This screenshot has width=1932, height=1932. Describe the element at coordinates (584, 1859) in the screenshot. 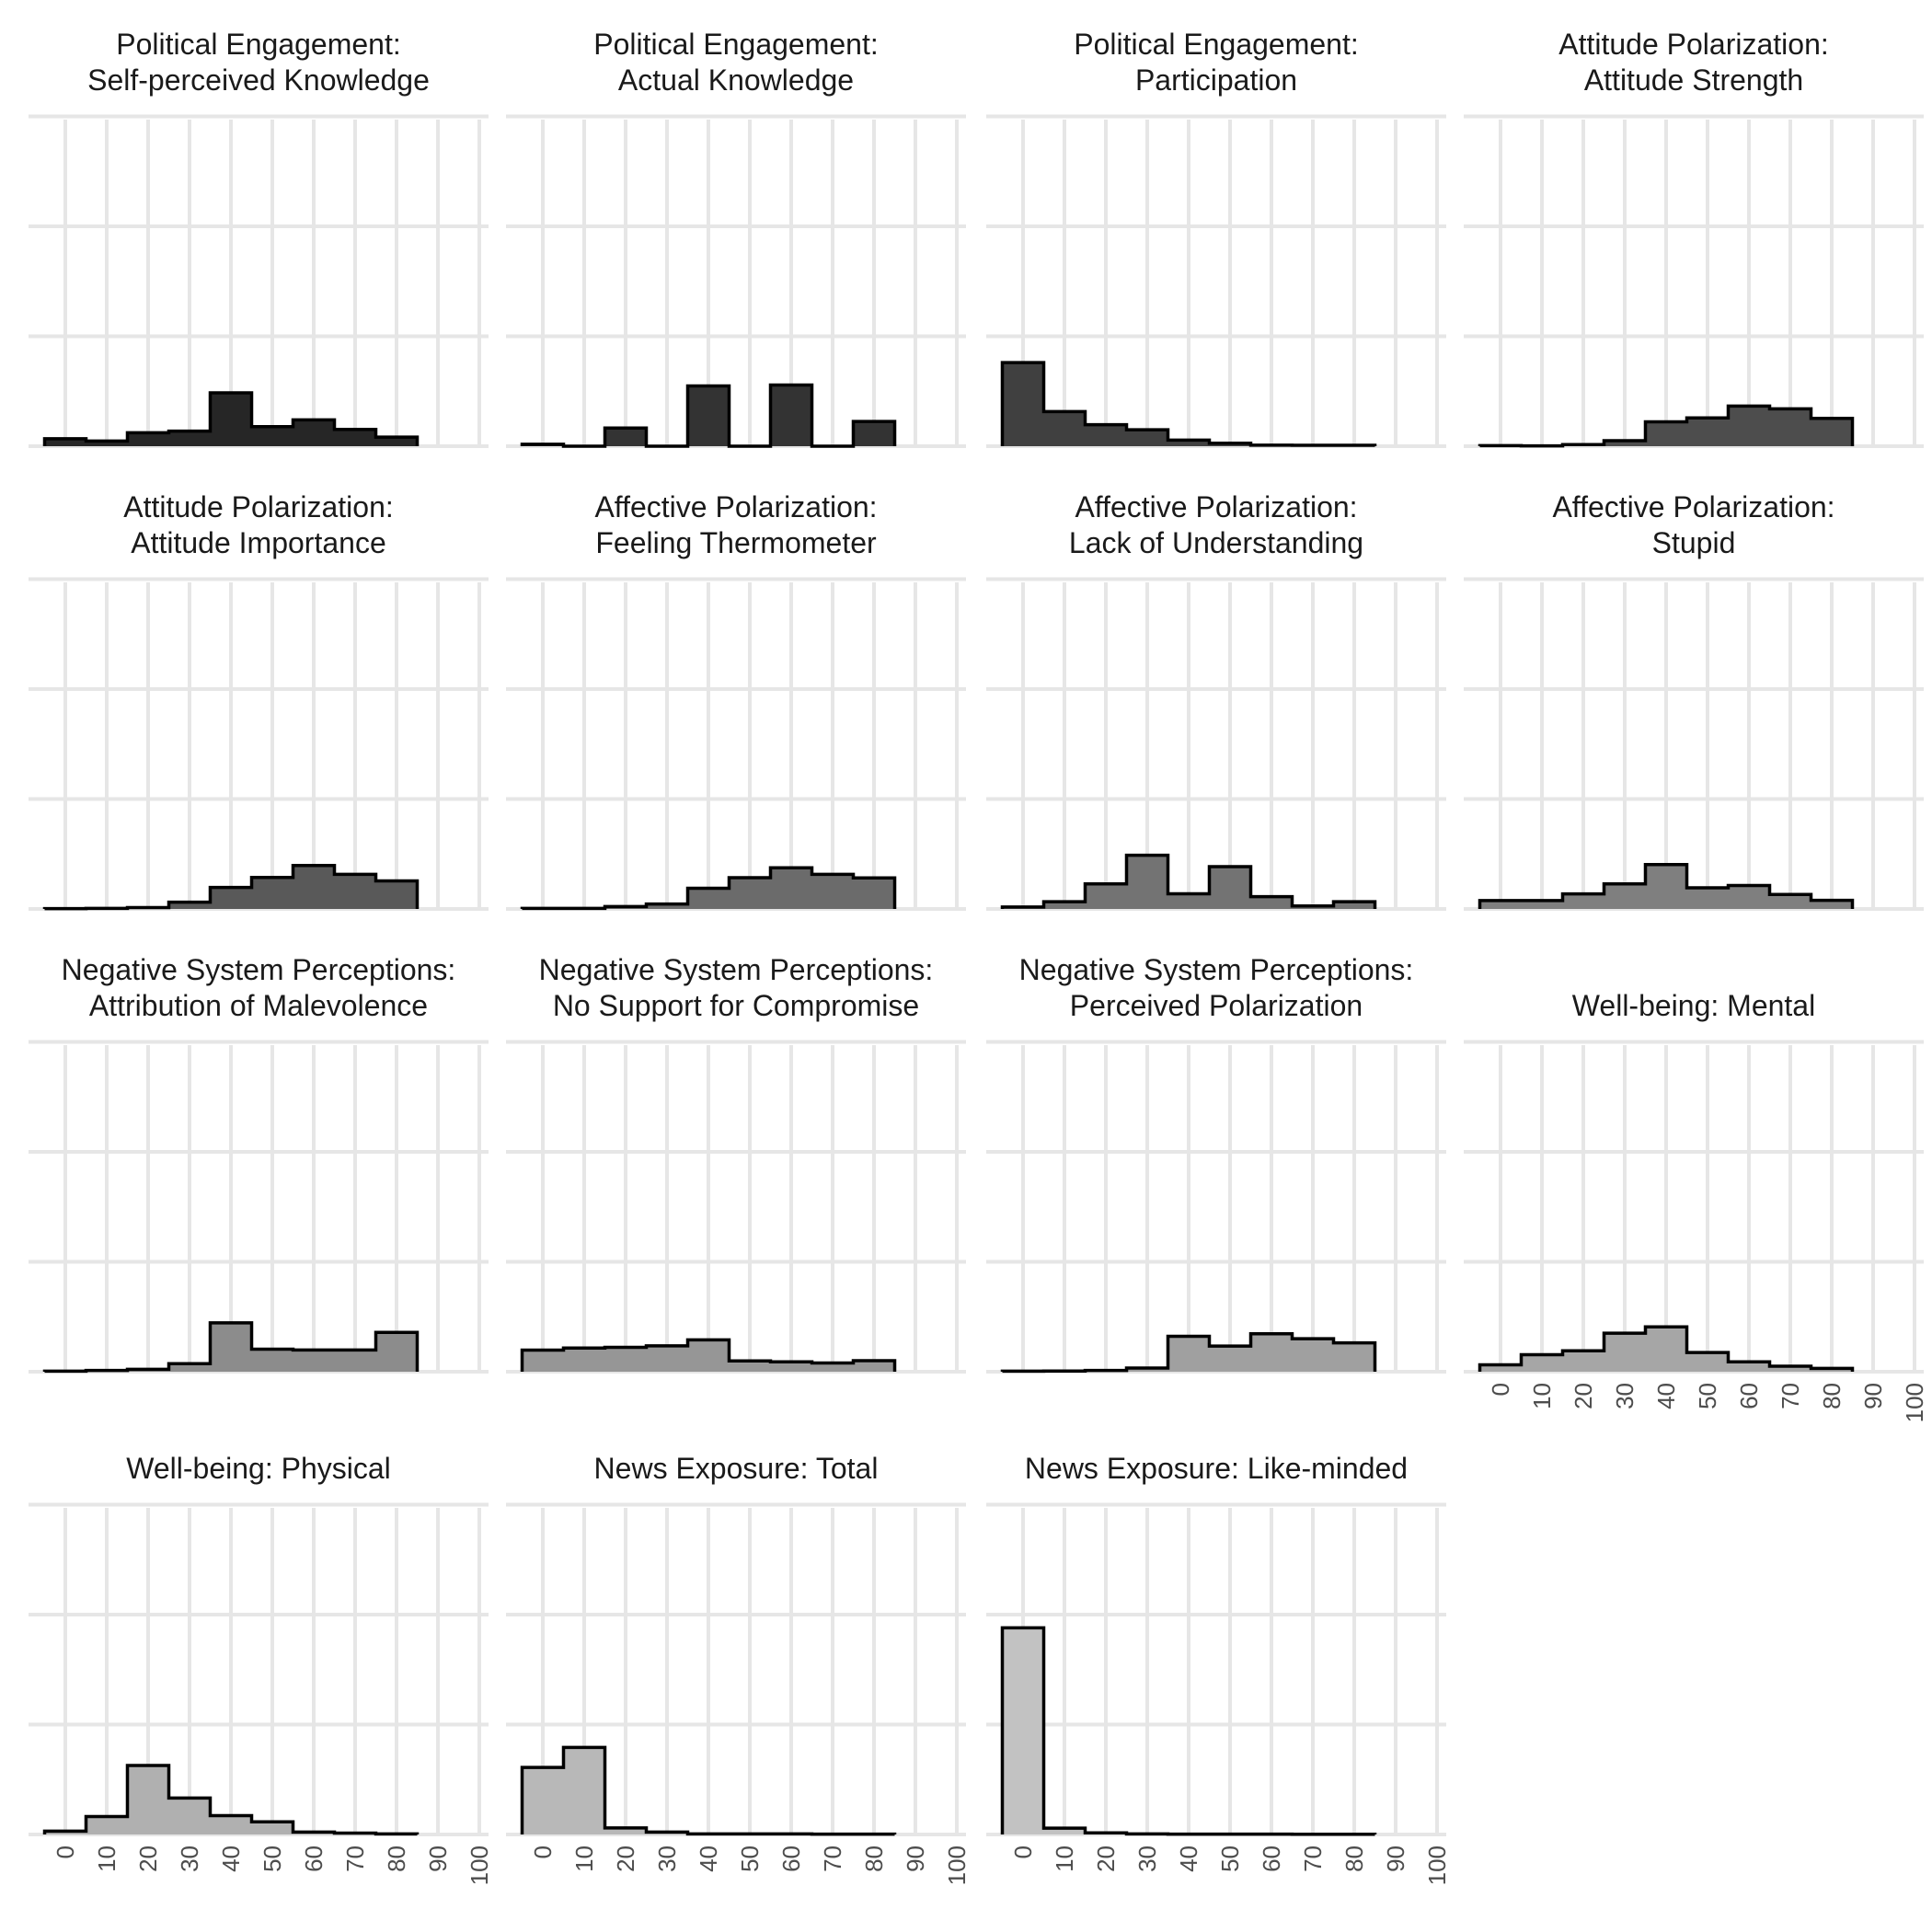

I see `x-tick-label: 10` at that location.